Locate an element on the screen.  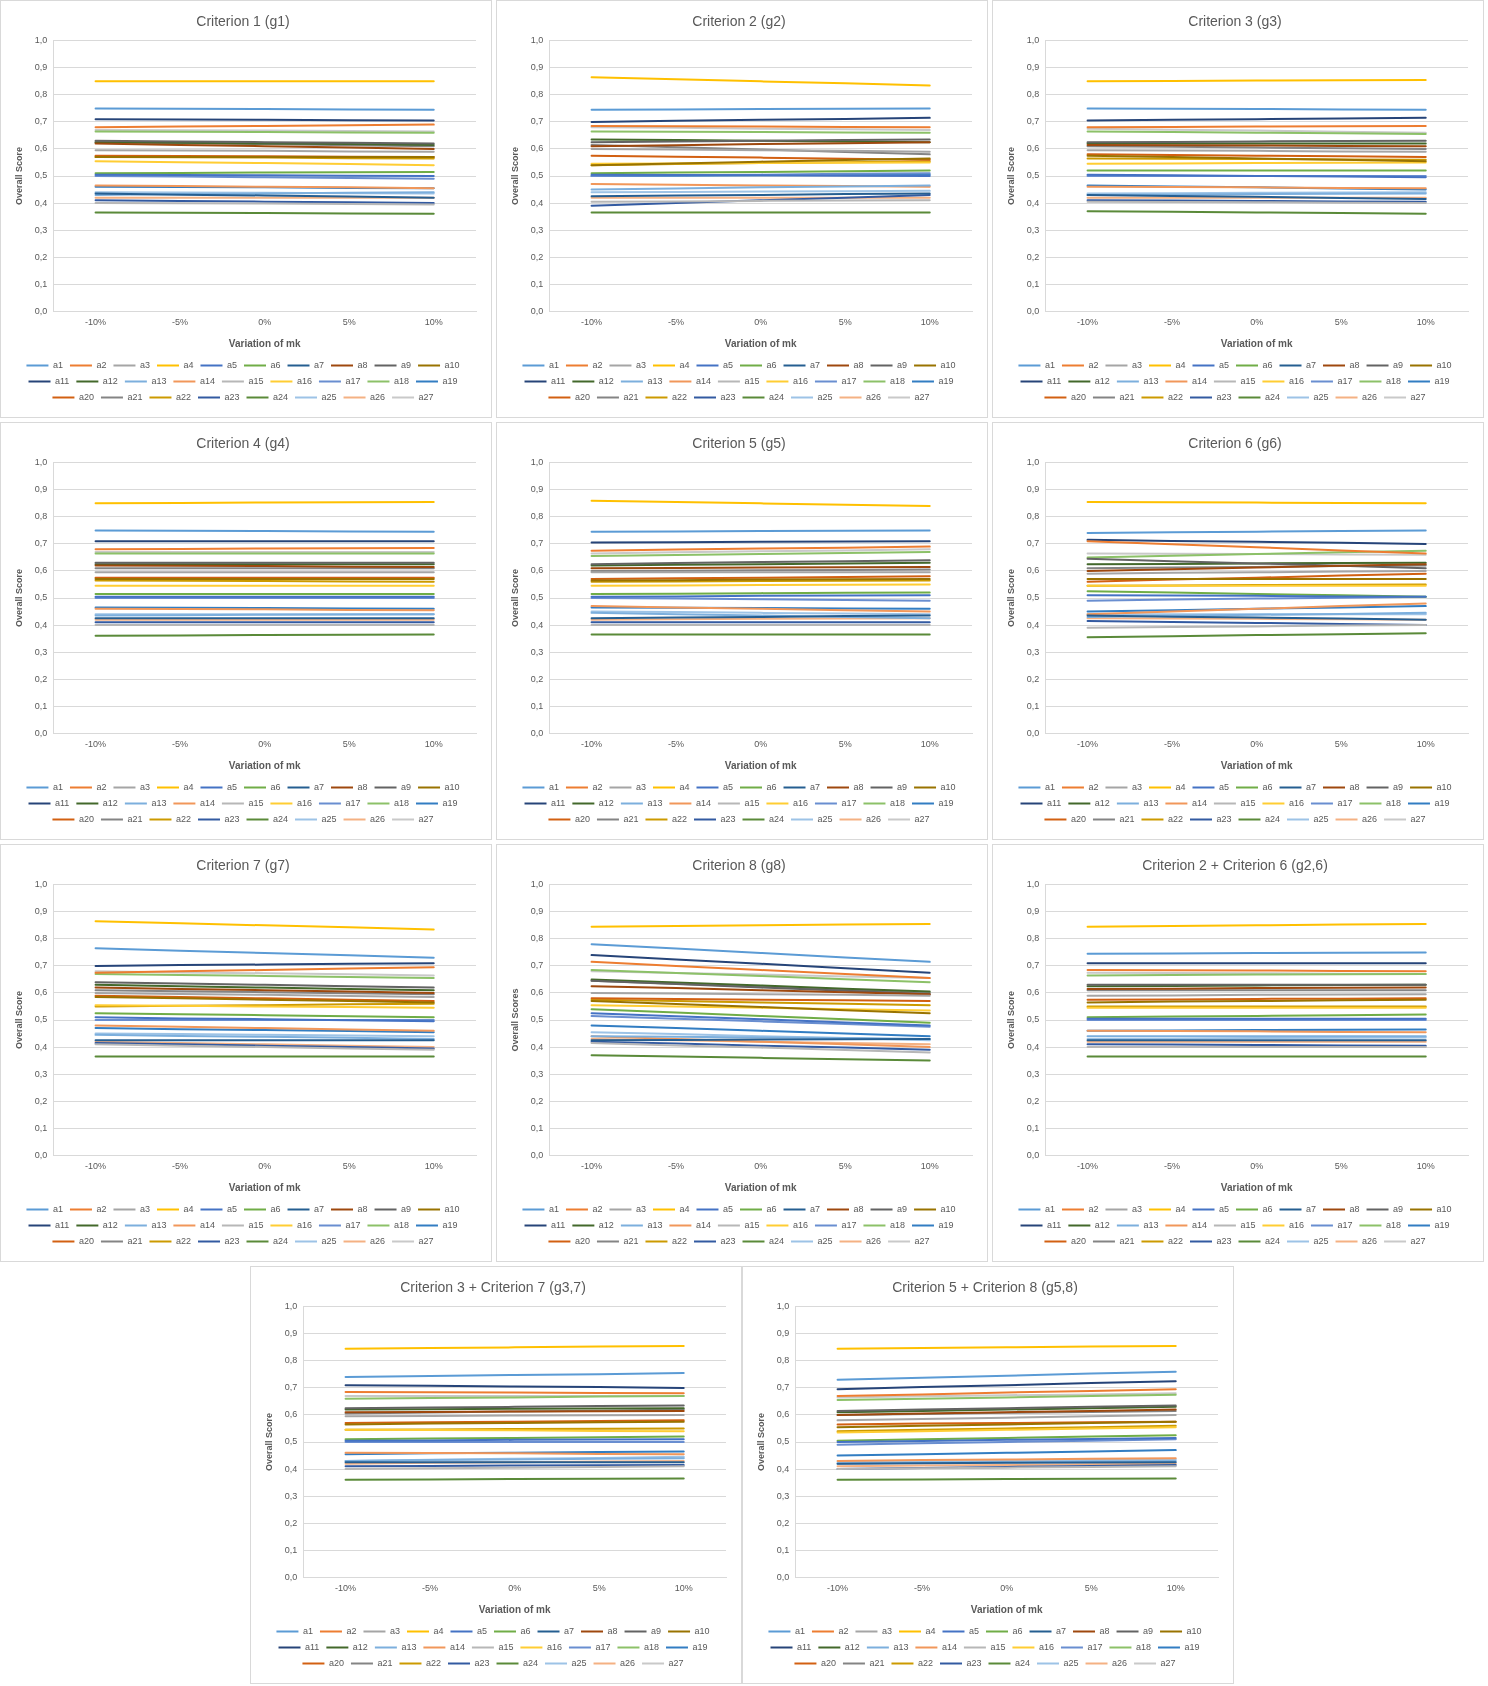
legend-label: a26 is located at coordinates (1370, 1240).